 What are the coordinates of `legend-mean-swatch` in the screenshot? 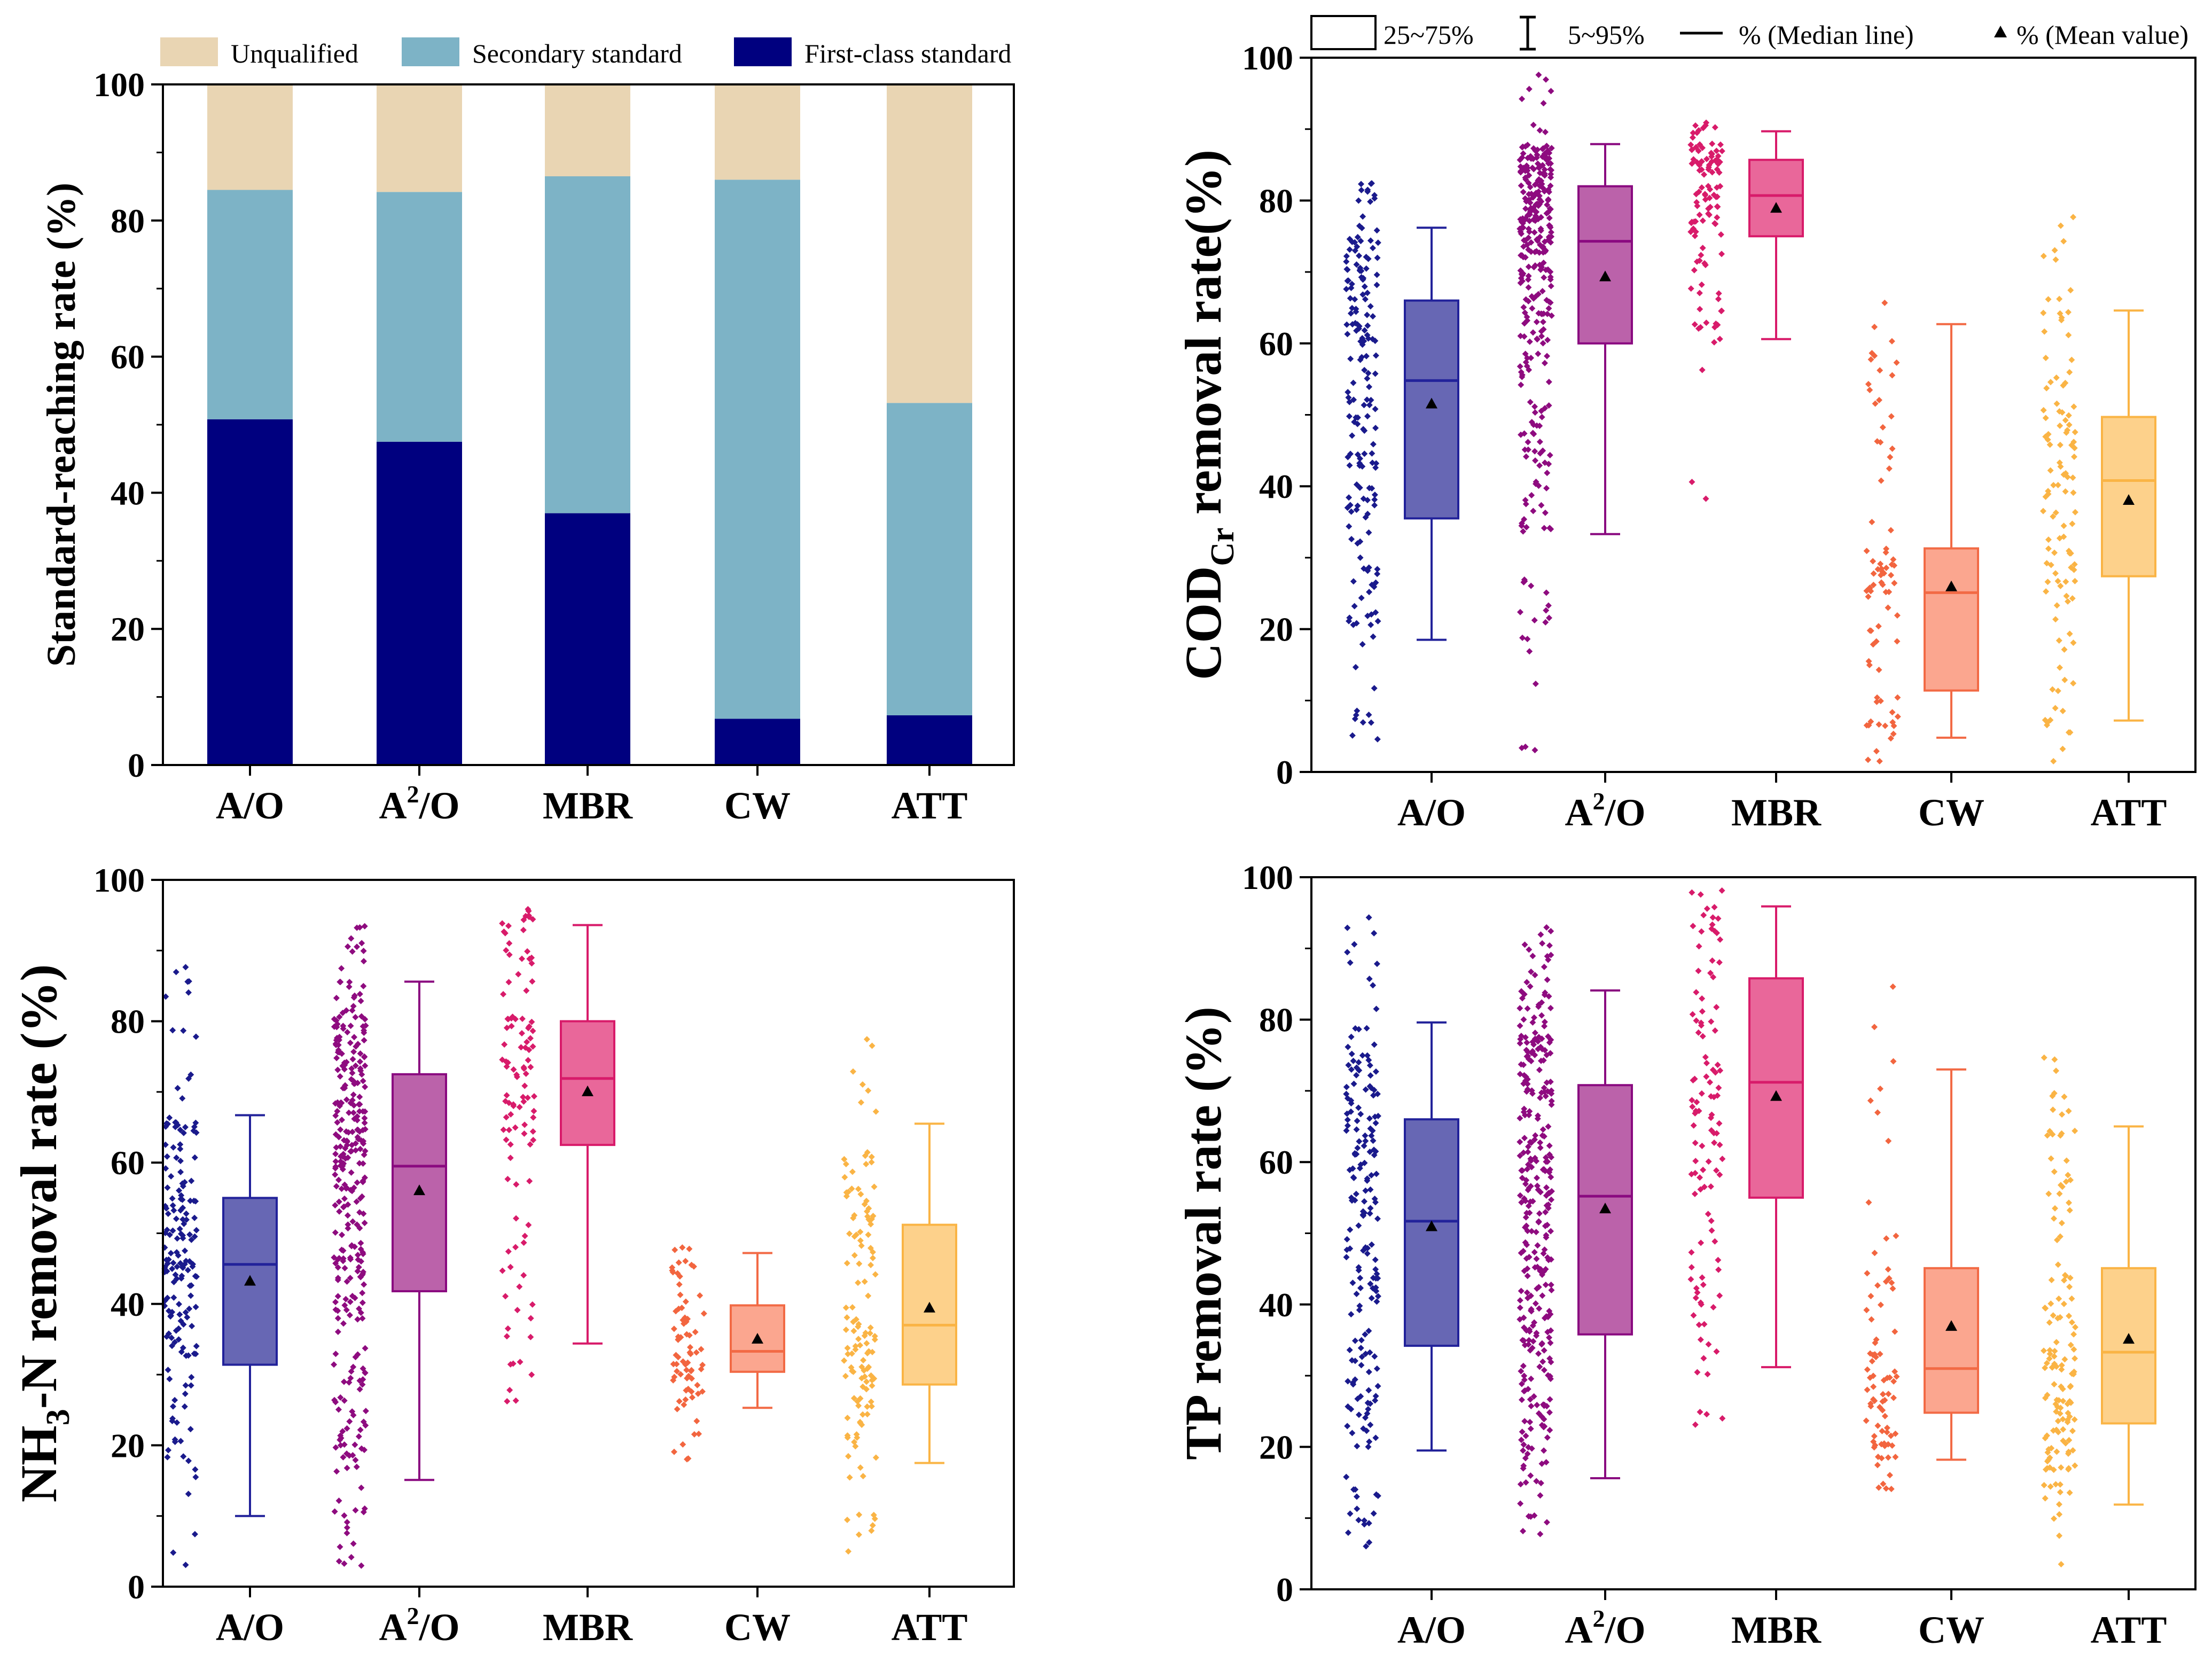 It's located at (2001, 31).